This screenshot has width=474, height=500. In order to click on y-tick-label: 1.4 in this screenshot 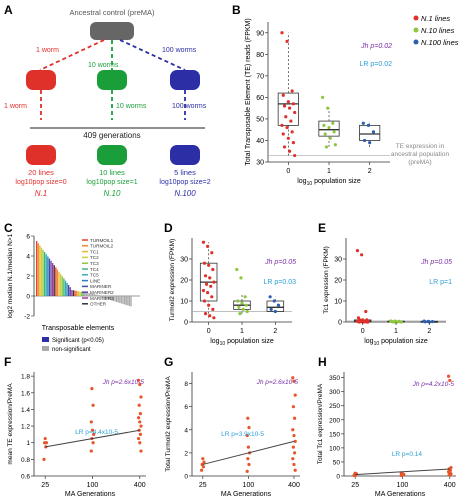, I will do `click(25, 410)`.